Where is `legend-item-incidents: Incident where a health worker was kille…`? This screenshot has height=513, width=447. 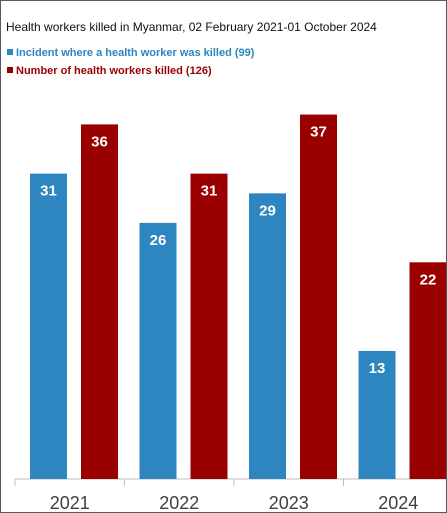 legend-item-incidents: Incident where a health worker was kille… is located at coordinates (130, 53).